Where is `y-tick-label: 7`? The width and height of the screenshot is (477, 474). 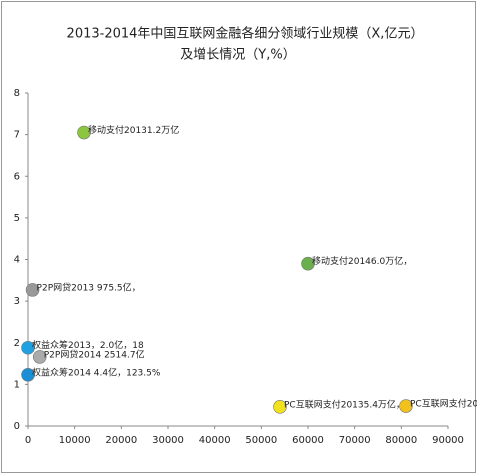 y-tick-label: 7 is located at coordinates (17, 135).